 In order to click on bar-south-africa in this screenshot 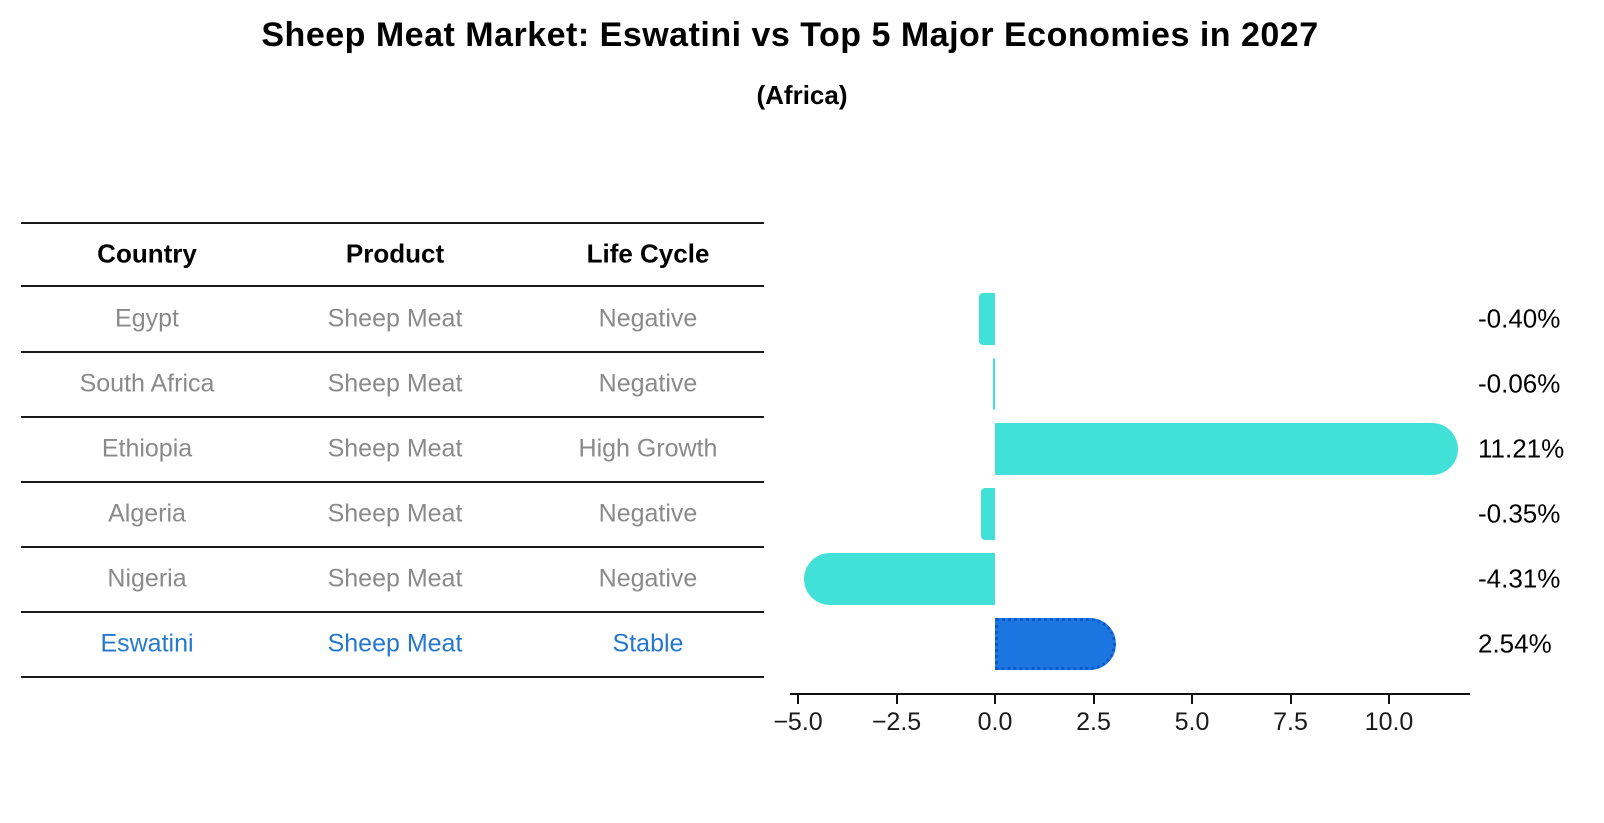, I will do `click(993, 384)`.